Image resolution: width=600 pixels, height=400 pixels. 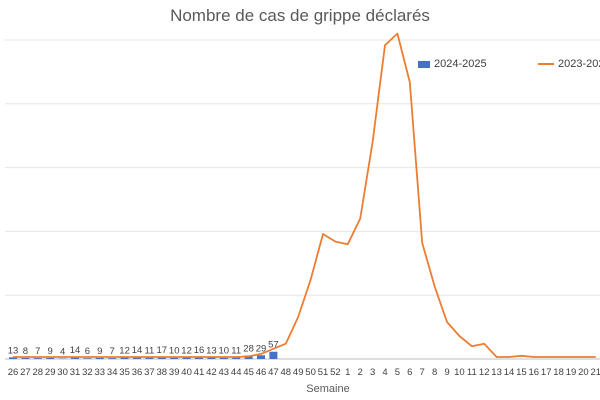 What do you see at coordinates (571, 372) in the screenshot?
I see `x-tick-label: 19` at bounding box center [571, 372].